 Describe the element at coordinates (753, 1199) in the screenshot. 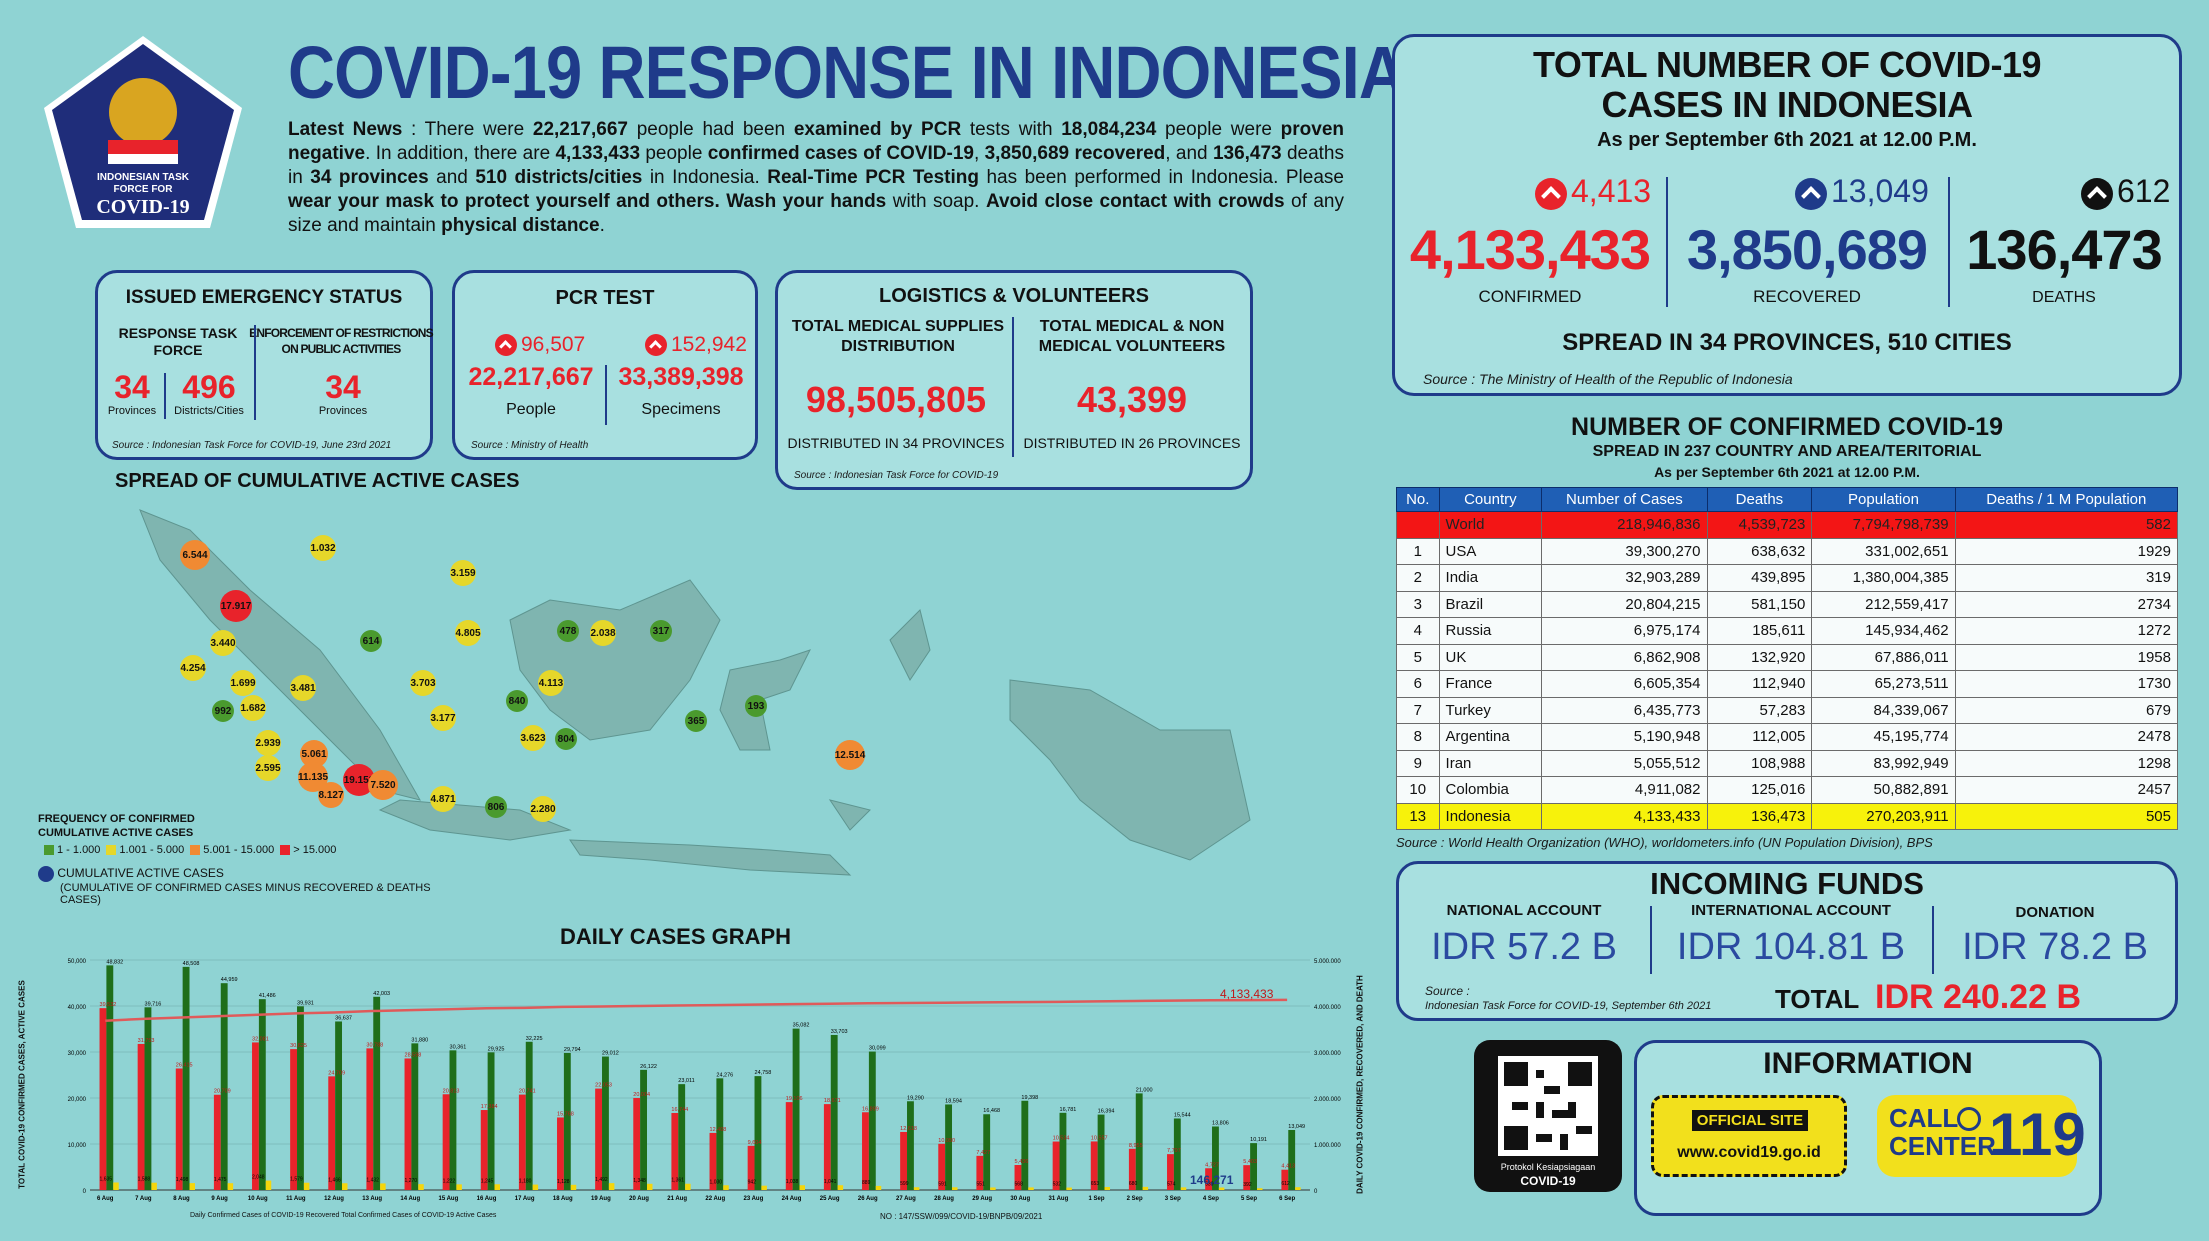

I see `x-tick-label: 23 Aug` at that location.